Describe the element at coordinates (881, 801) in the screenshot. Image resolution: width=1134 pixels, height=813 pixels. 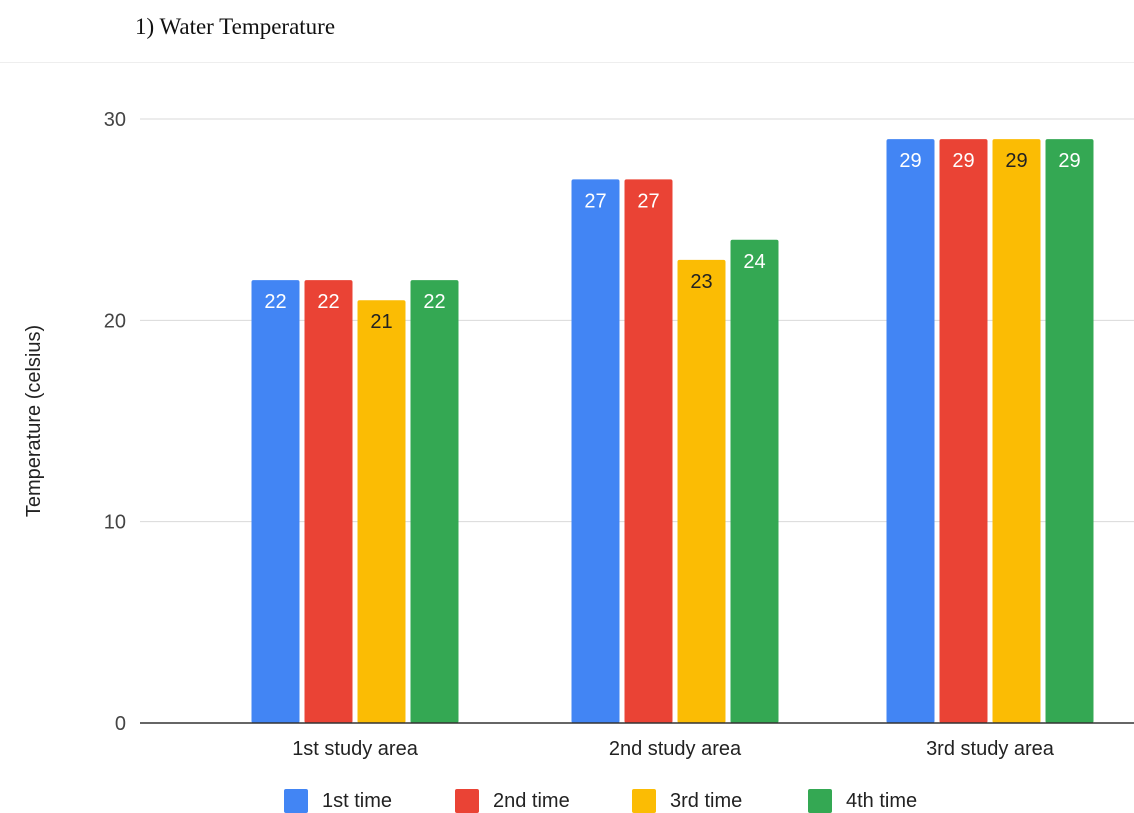
I see `legend-label: 4th time` at that location.